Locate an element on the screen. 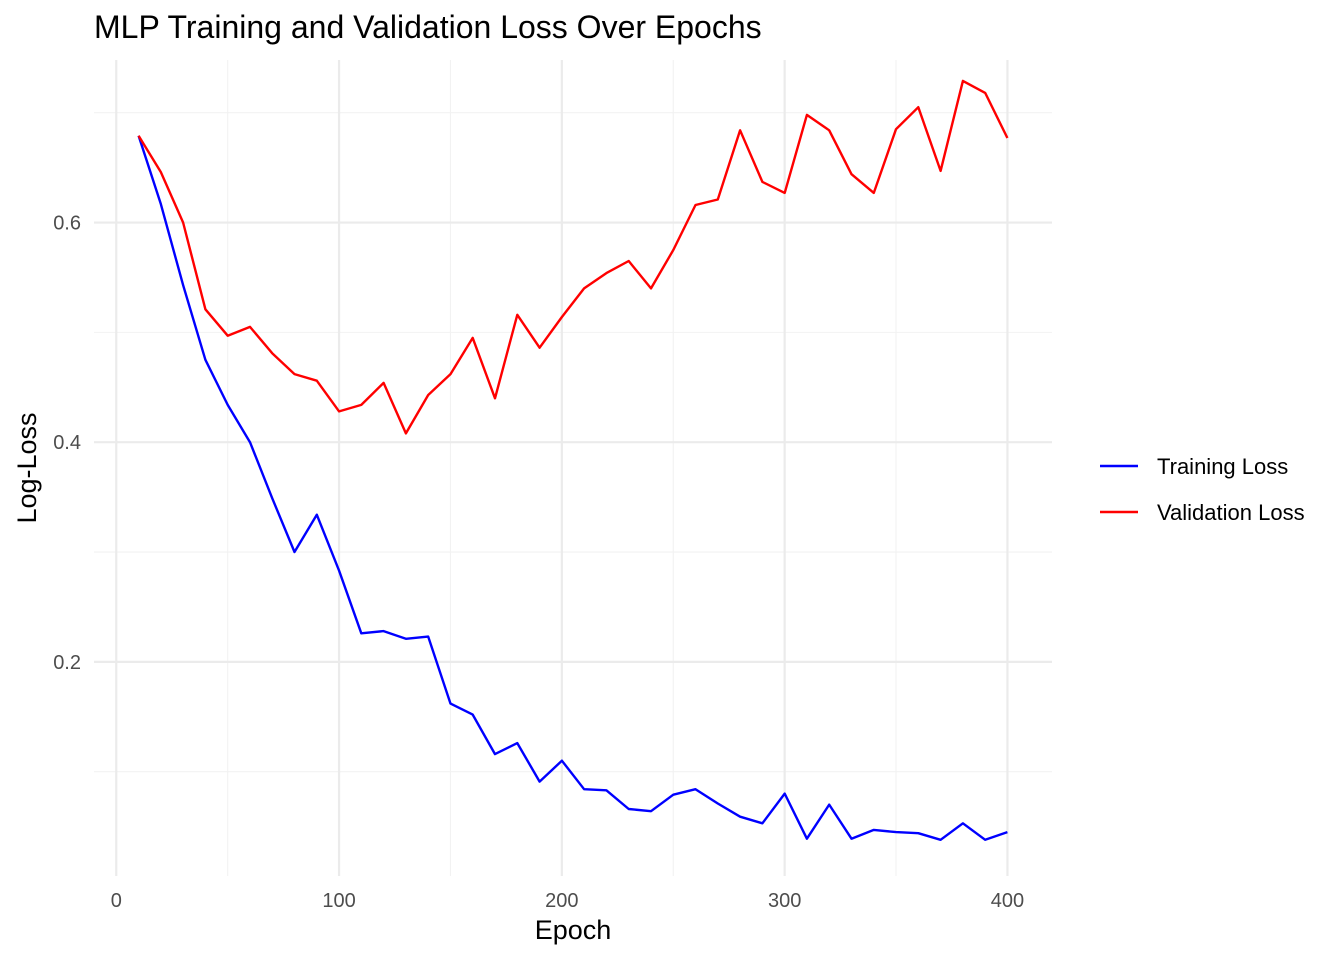 This screenshot has height=960, width=1344. y-tick-label: 0.6 is located at coordinates (67, 224).